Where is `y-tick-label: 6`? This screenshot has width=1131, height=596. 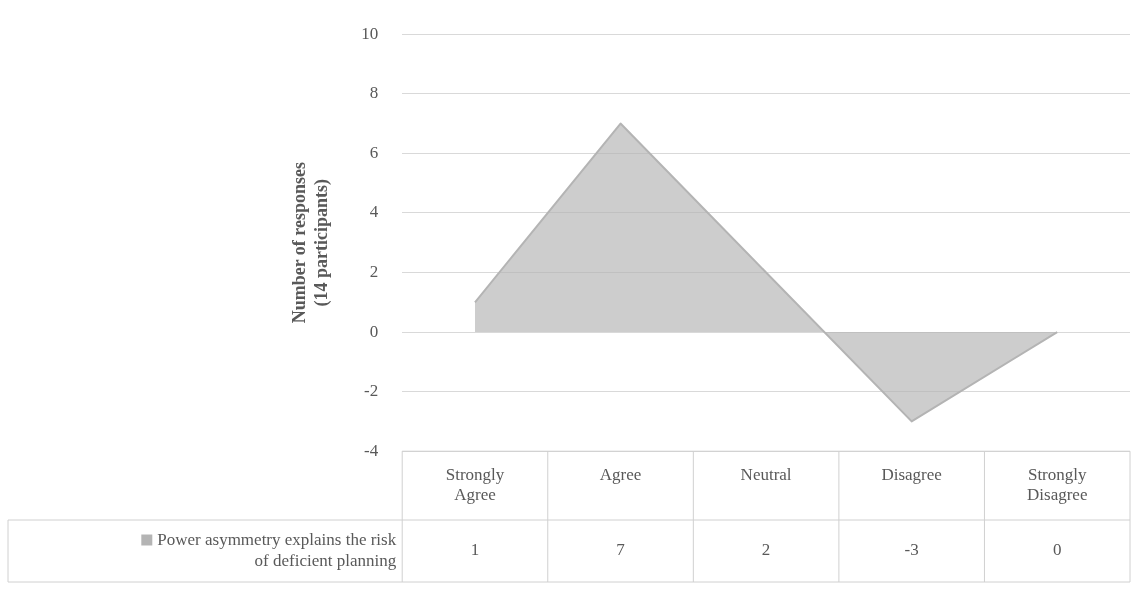
y-tick-label: 6 is located at coordinates (374, 152).